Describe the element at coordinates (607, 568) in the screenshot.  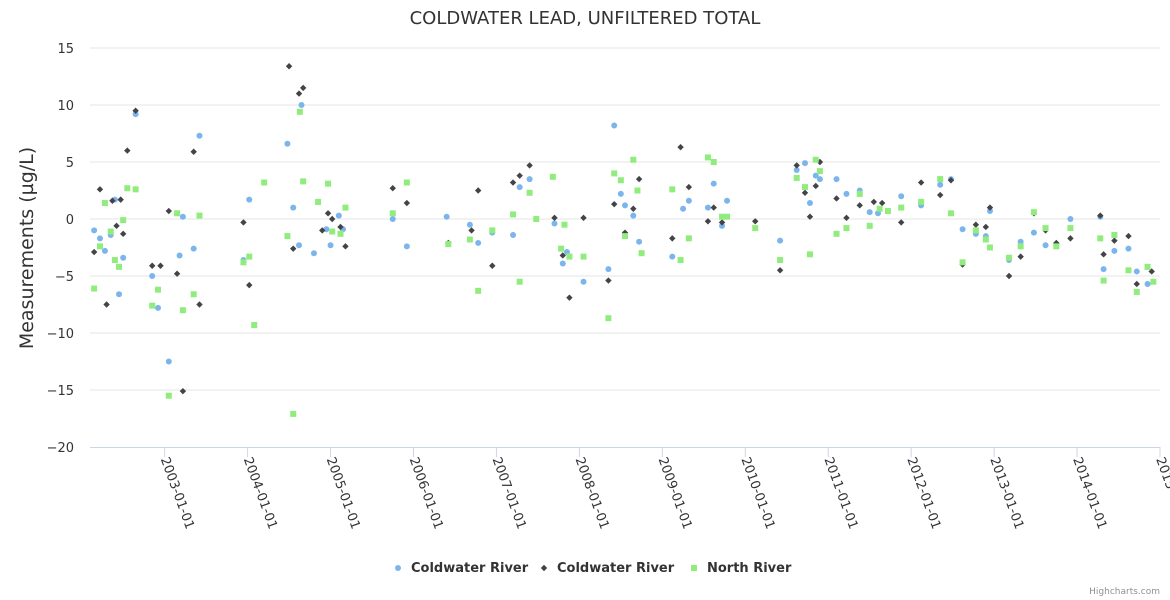
I see `legend-item: Coldwater River` at that location.